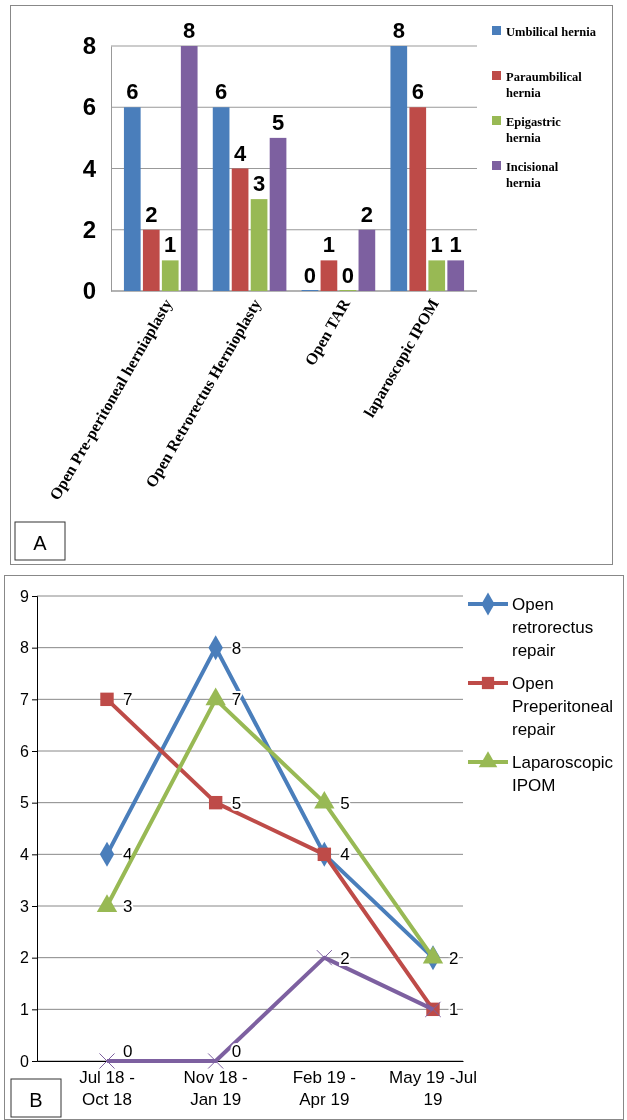 The image size is (627, 1120). What do you see at coordinates (25, 906) in the screenshot?
I see `y-tick-label: 3` at bounding box center [25, 906].